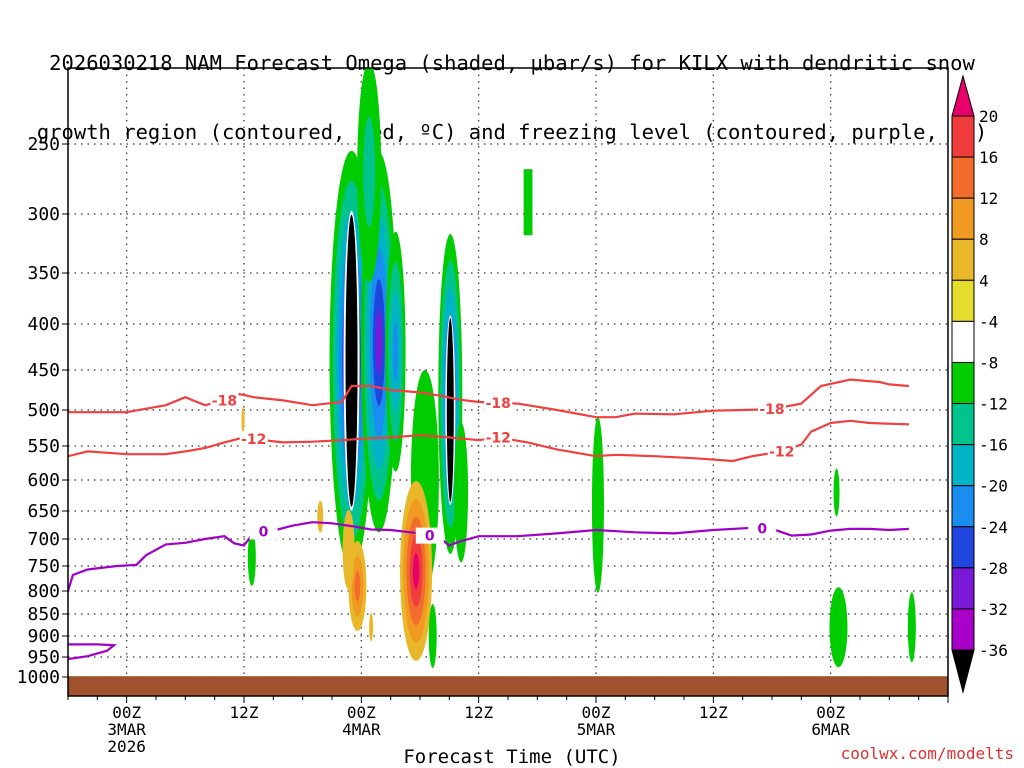 The image size is (1024, 768). What do you see at coordinates (963, 671) in the screenshot?
I see `colorbar-bottom-arrow` at bounding box center [963, 671].